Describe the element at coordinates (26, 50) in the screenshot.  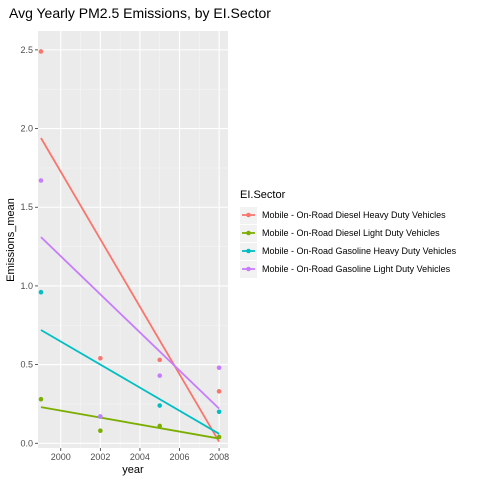
I see `y-tick-label: 2.5` at that location.